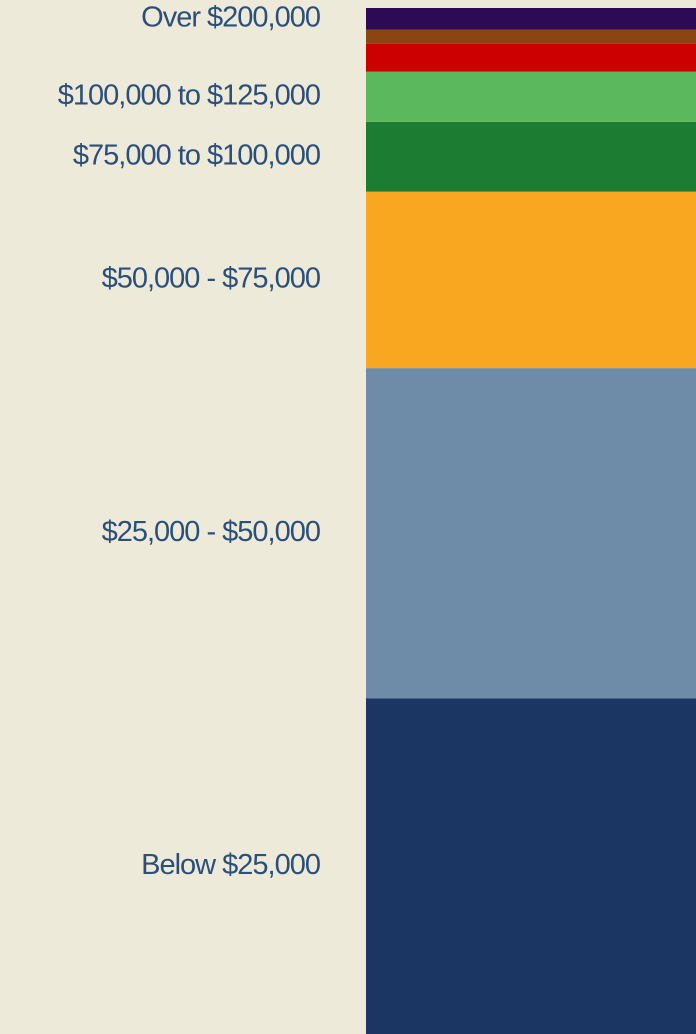 Image resolution: width=696 pixels, height=1034 pixels. Describe the element at coordinates (196, 155) in the screenshot. I see `segment-label: $75,000 to $100,000` at that location.